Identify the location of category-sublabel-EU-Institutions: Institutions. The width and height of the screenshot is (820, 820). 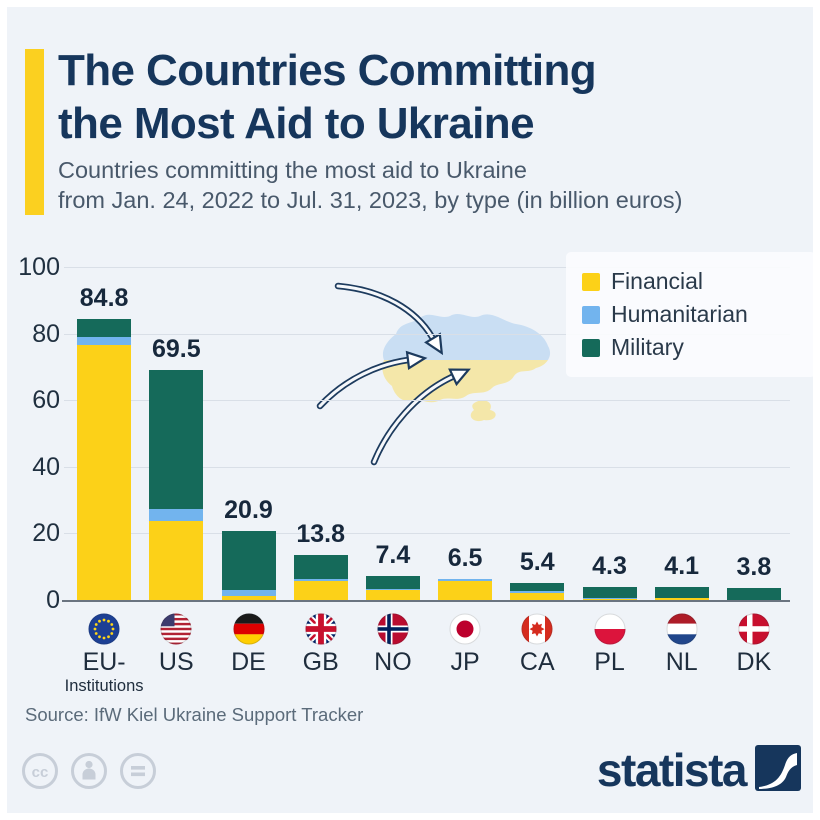
(104, 686).